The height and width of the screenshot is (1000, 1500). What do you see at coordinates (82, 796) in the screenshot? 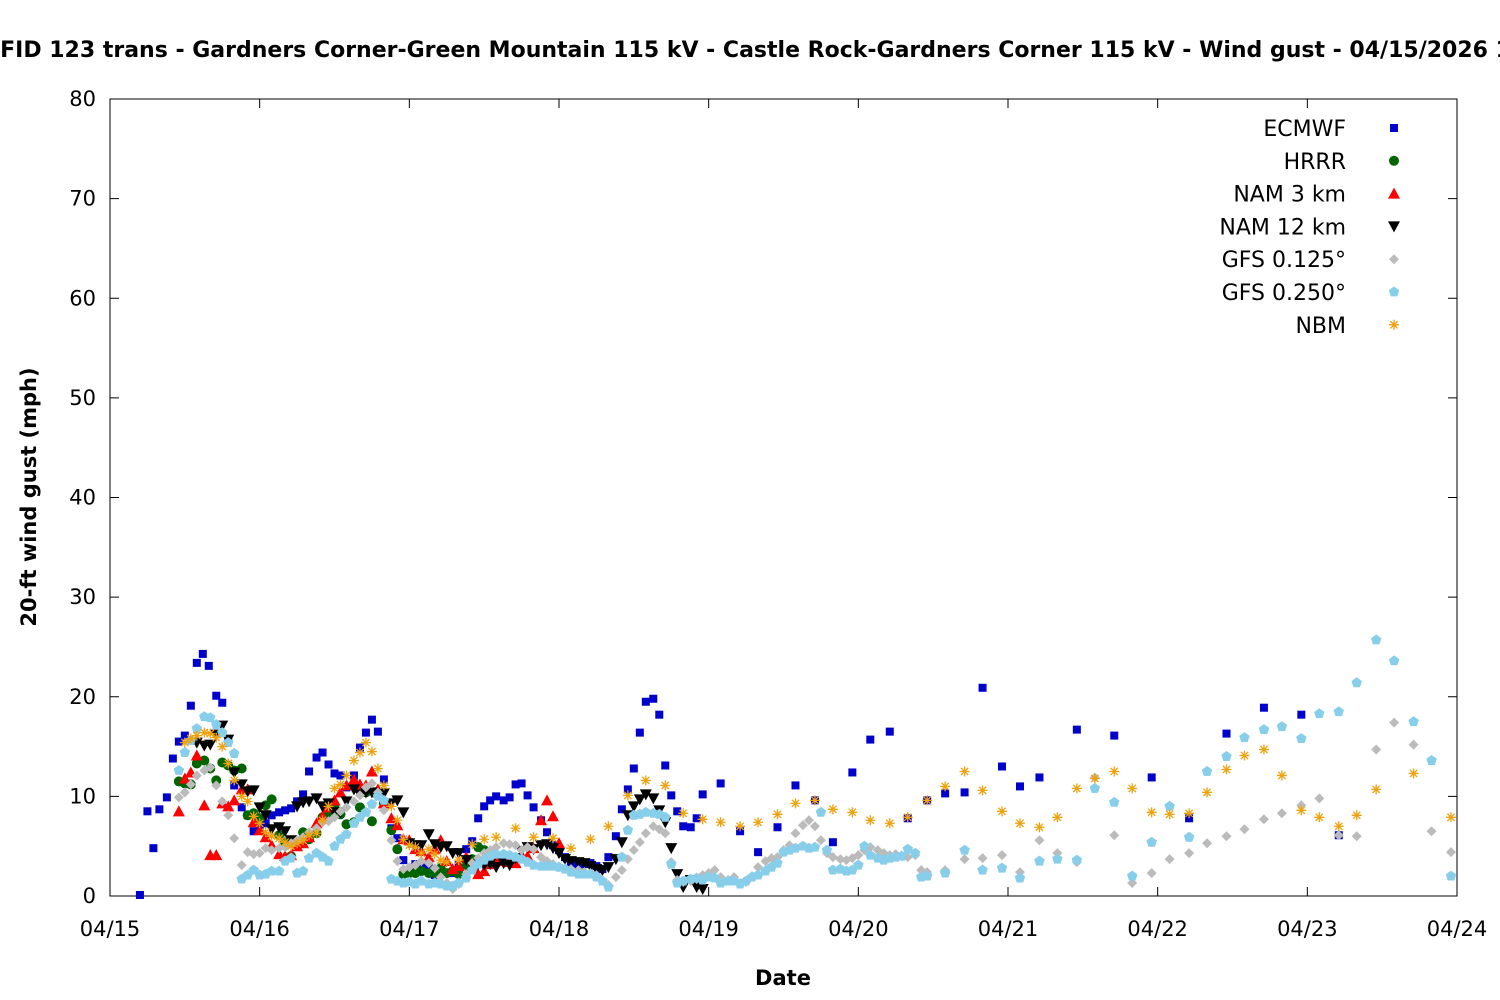
I see `y-tick-label: 10` at bounding box center [82, 796].